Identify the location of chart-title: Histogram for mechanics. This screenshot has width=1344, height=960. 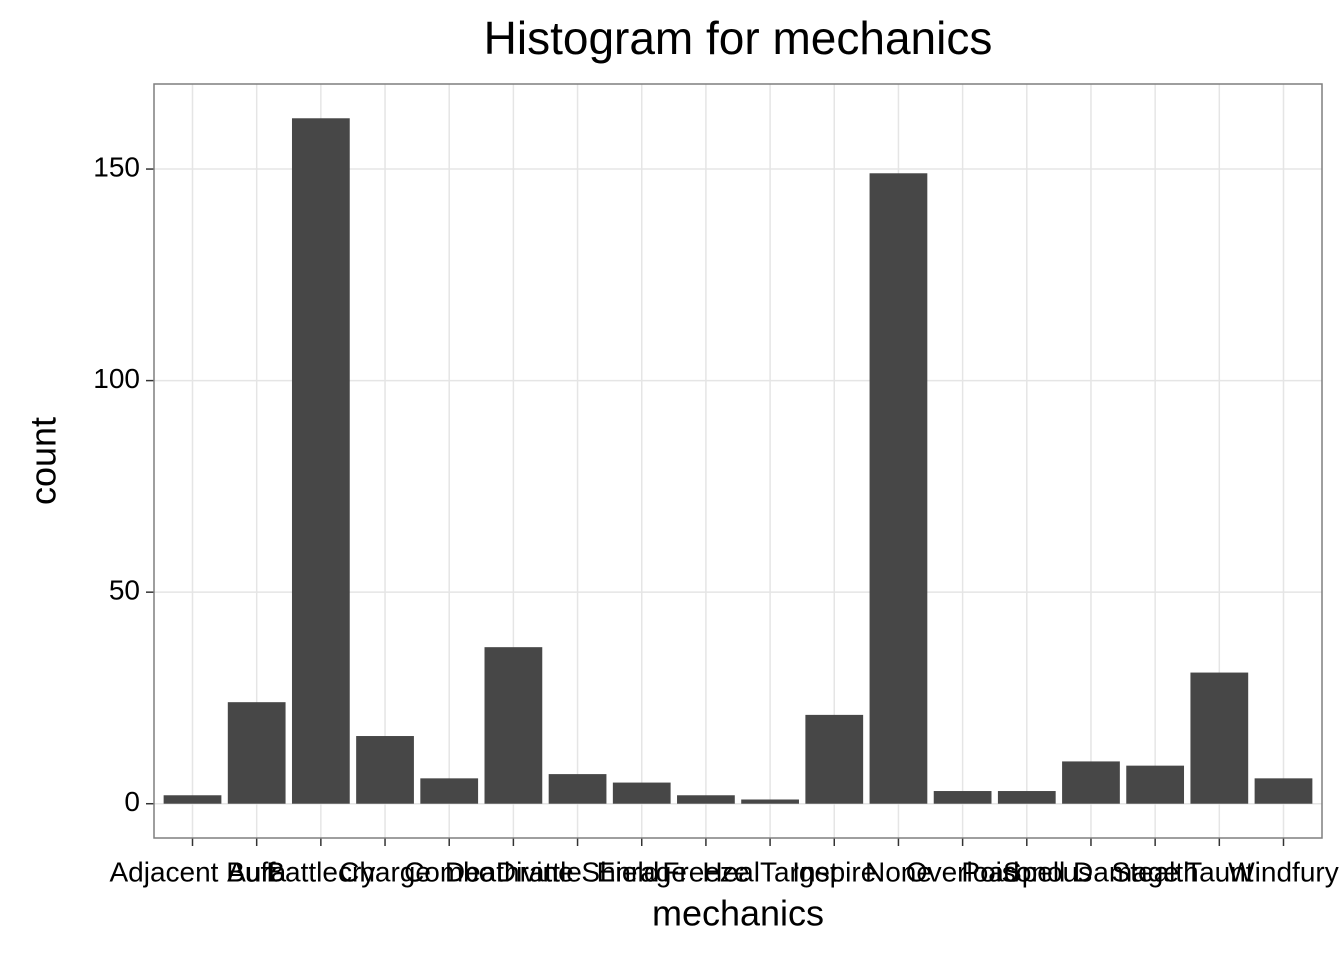
(738, 38).